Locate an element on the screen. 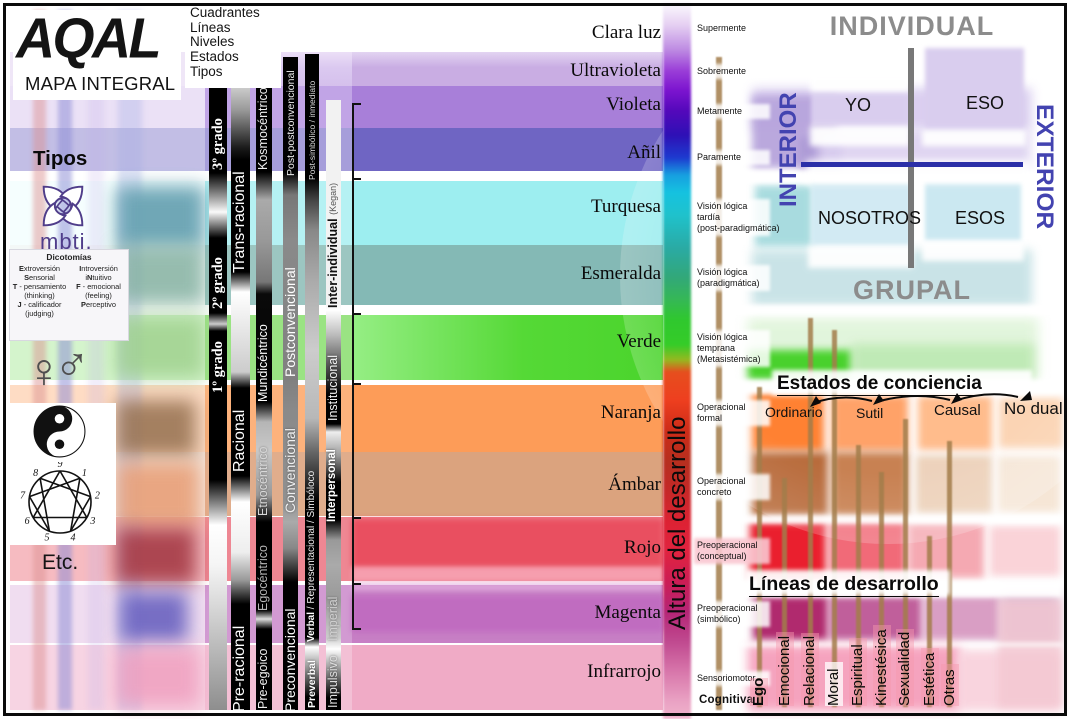 The image size is (1070, 719). svg-text: 2 is located at coordinates (97, 495).